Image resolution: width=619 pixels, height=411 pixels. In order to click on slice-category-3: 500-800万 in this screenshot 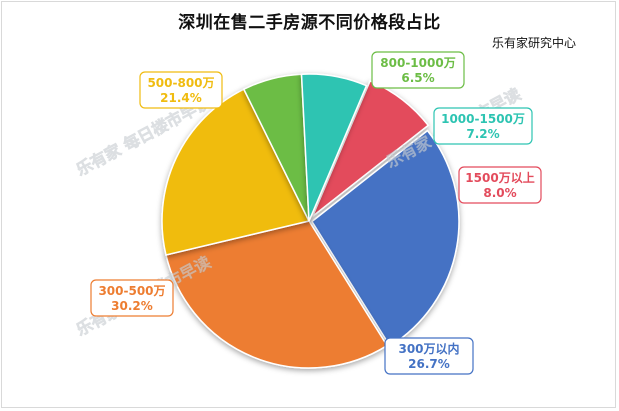, I will do `click(180, 83)`.